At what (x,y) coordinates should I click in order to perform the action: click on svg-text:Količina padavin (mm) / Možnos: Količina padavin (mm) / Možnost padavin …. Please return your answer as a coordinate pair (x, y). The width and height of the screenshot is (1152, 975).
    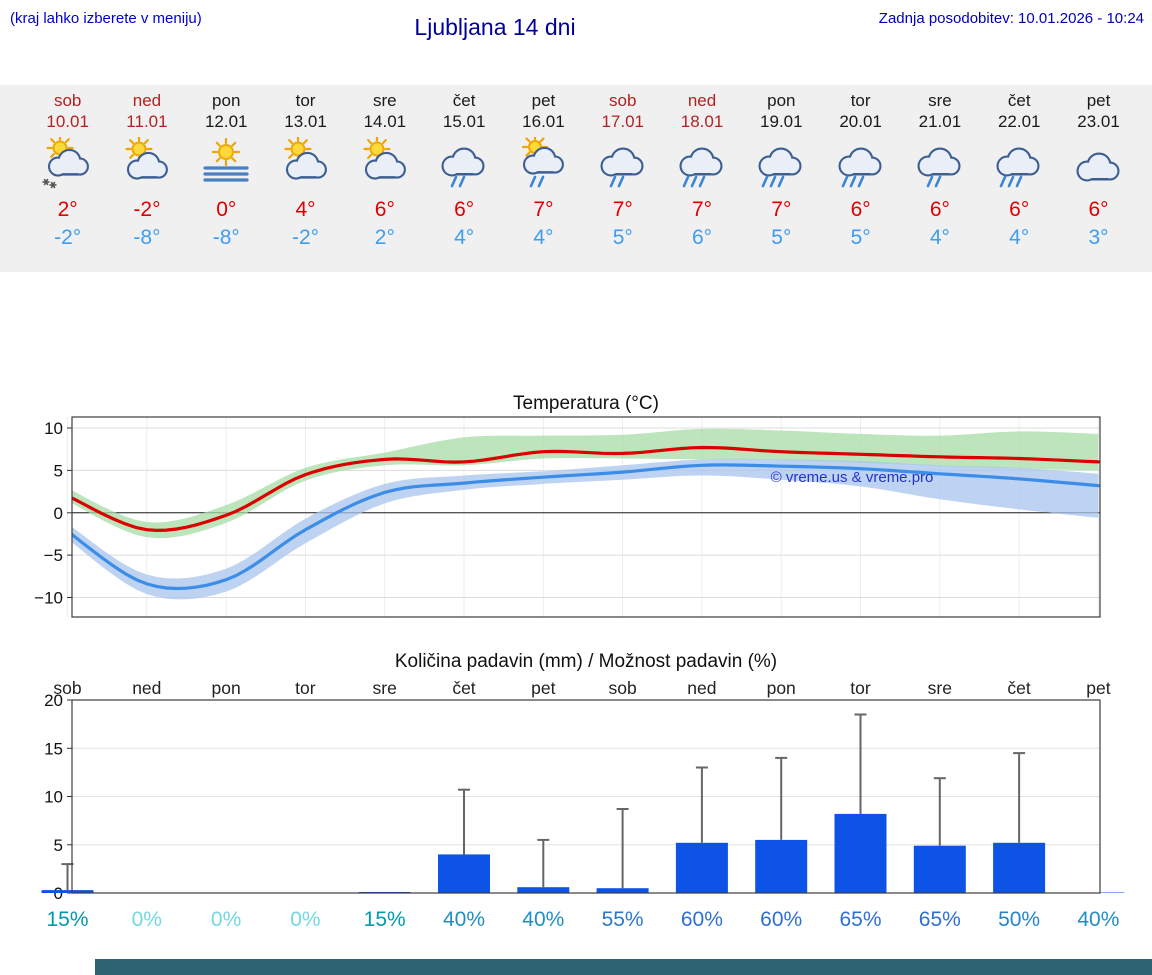
    Looking at the image, I should click on (586, 661).